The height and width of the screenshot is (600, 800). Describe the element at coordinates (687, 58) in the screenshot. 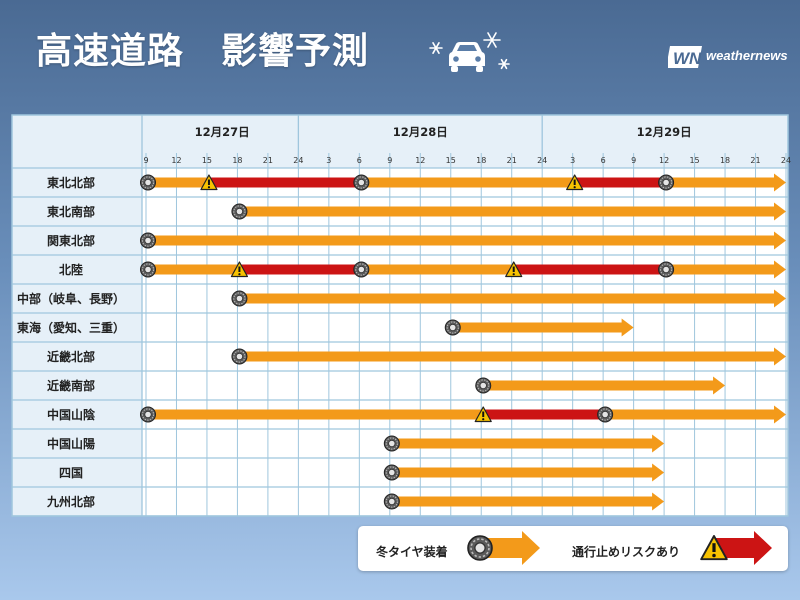

I see `svg-text: WN` at that location.